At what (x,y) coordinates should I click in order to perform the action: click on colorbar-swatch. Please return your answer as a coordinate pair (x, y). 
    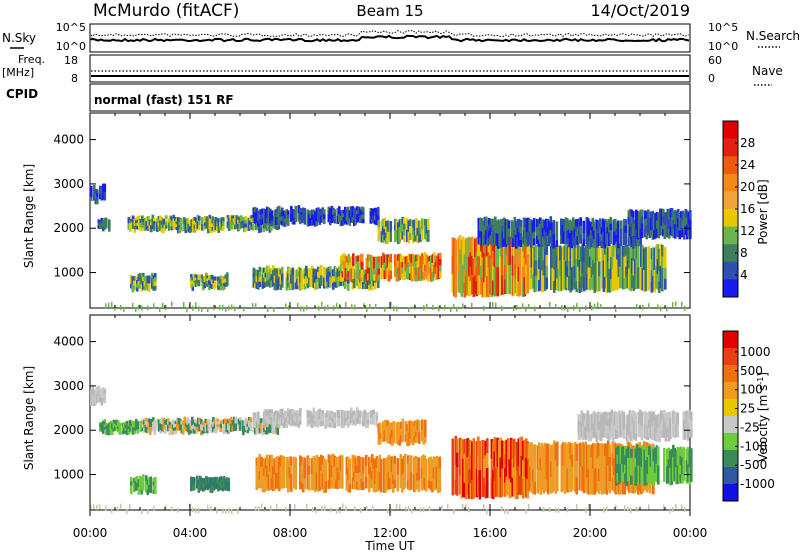
    Looking at the image, I should click on (730, 357).